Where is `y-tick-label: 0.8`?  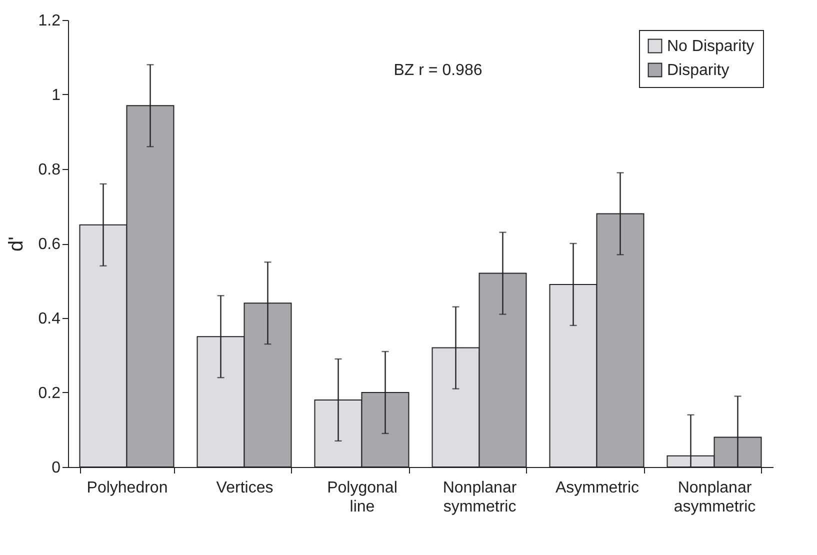
y-tick-label: 0.8 is located at coordinates (49, 170).